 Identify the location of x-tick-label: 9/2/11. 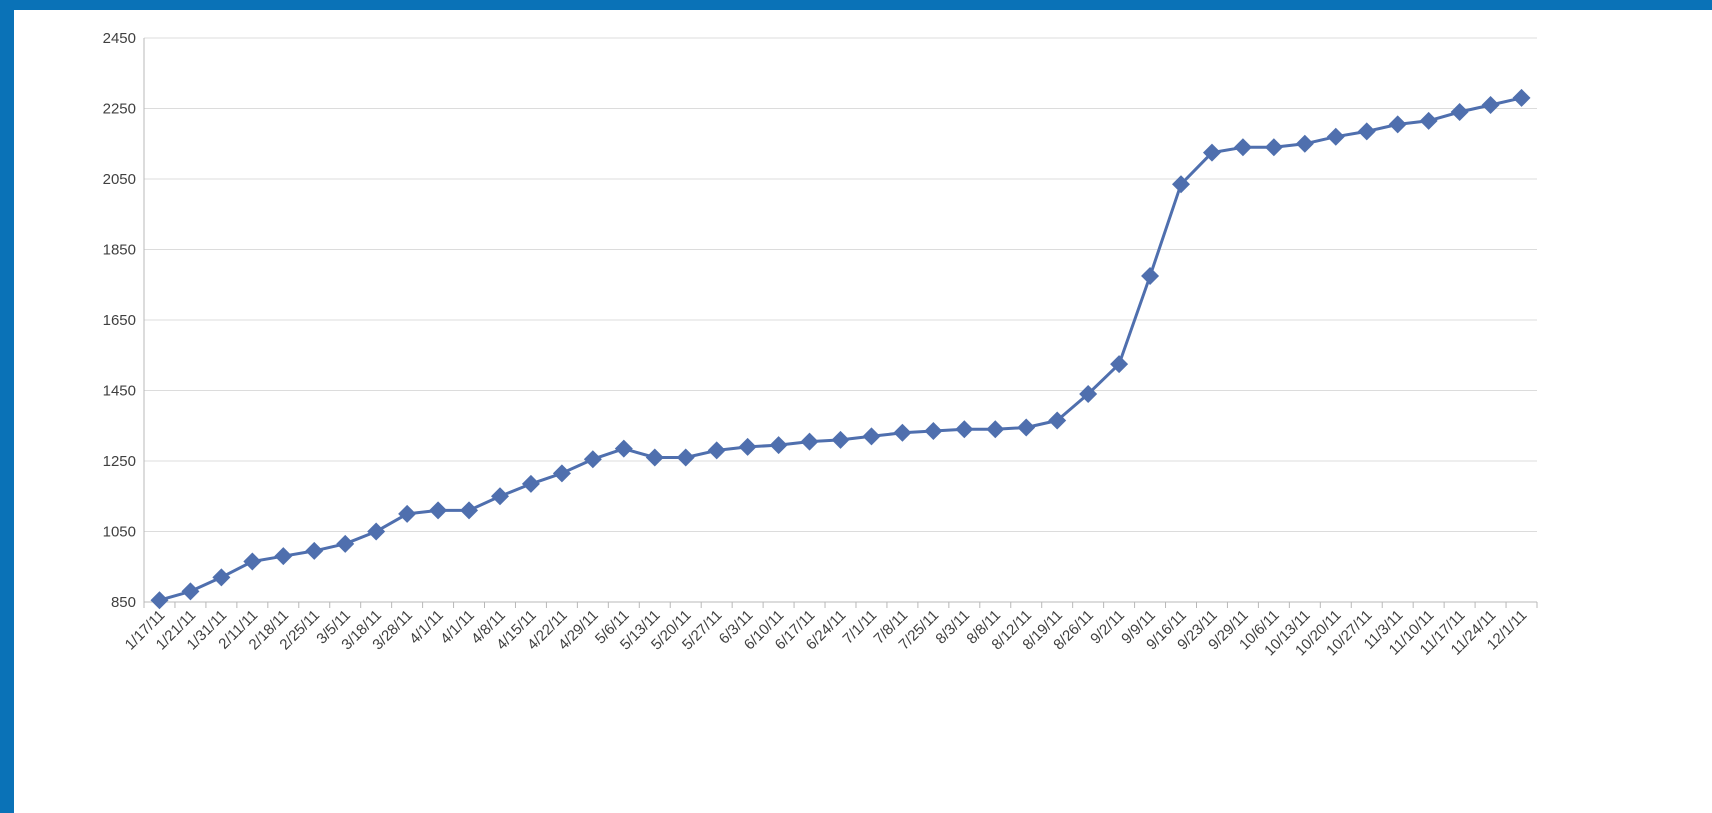
(1107, 627).